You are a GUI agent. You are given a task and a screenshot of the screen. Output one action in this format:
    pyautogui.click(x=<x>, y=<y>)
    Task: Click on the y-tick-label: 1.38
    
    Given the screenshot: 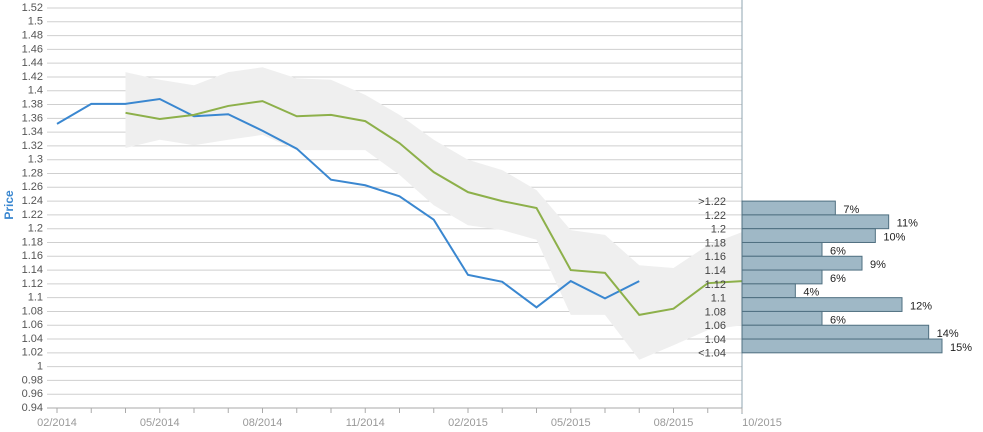 What is the action you would take?
    pyautogui.click(x=32, y=104)
    